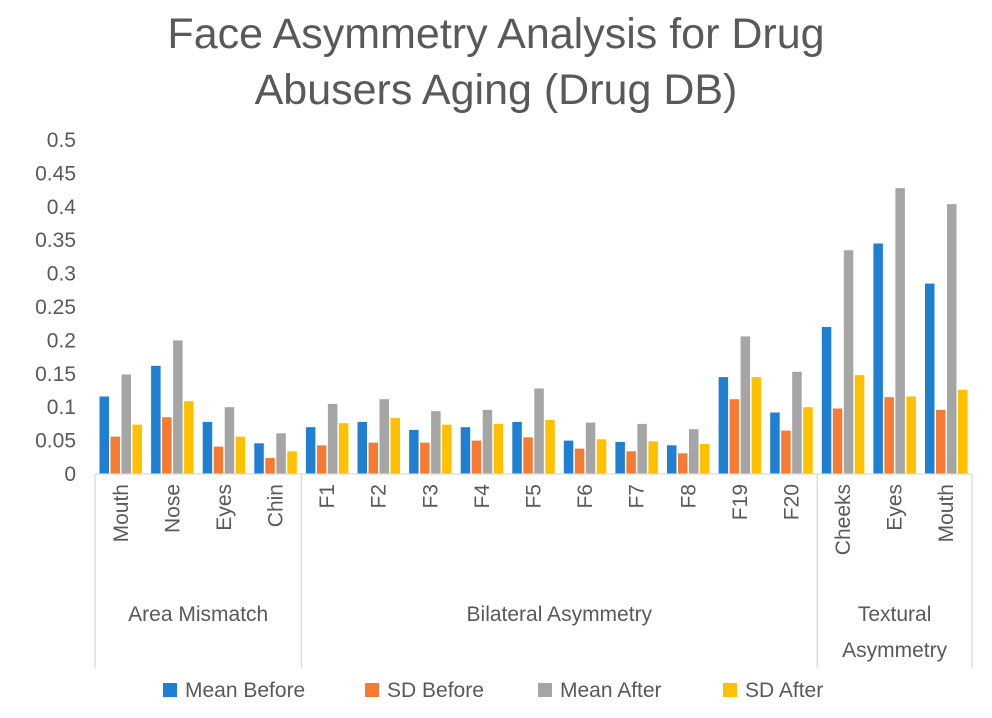  Describe the element at coordinates (688, 496) in the screenshot. I see `x-tick-label: F8` at that location.